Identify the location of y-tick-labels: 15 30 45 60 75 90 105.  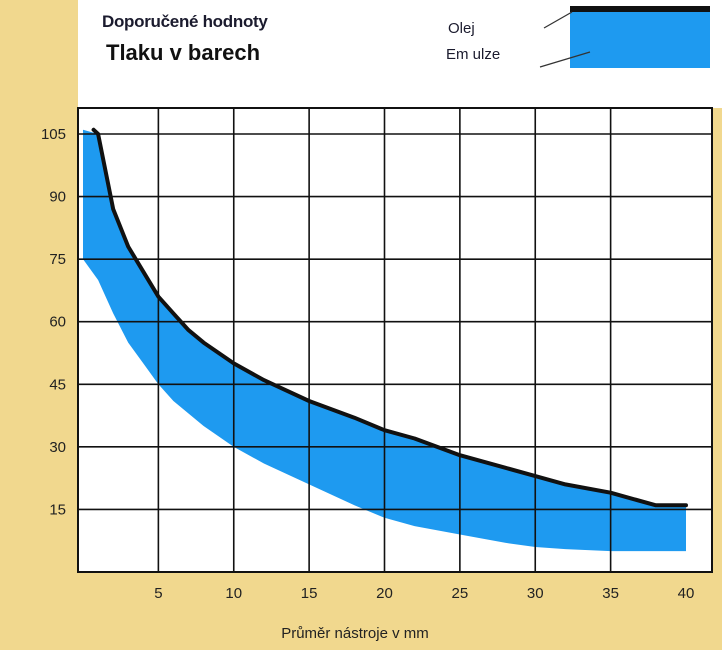
(53, 322).